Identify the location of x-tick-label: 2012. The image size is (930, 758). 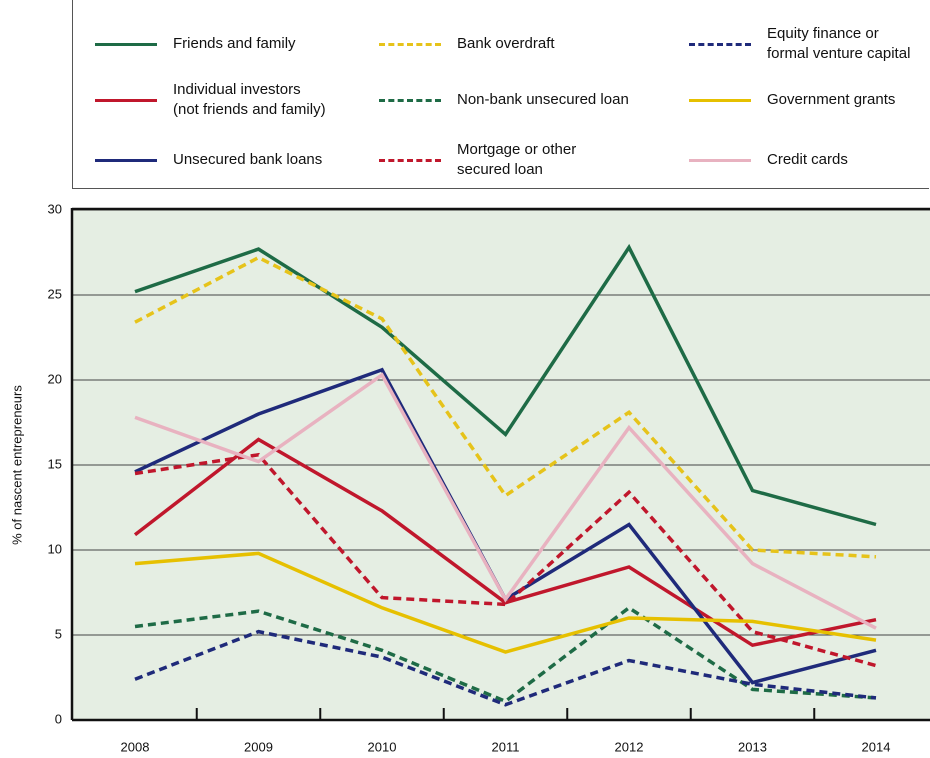
(629, 746).